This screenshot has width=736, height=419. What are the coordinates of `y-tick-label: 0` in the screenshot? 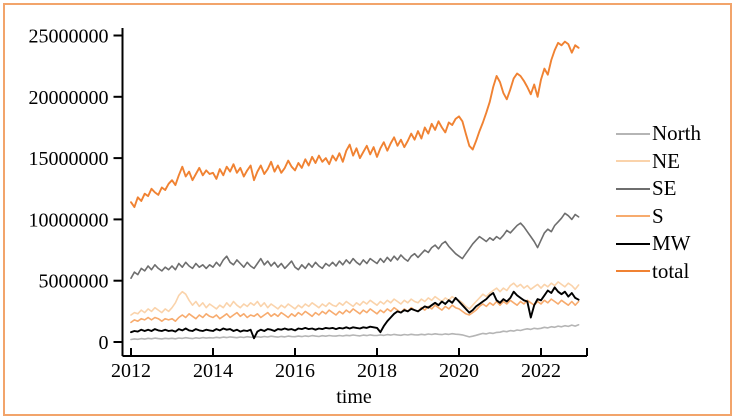 It's located at (104, 343).